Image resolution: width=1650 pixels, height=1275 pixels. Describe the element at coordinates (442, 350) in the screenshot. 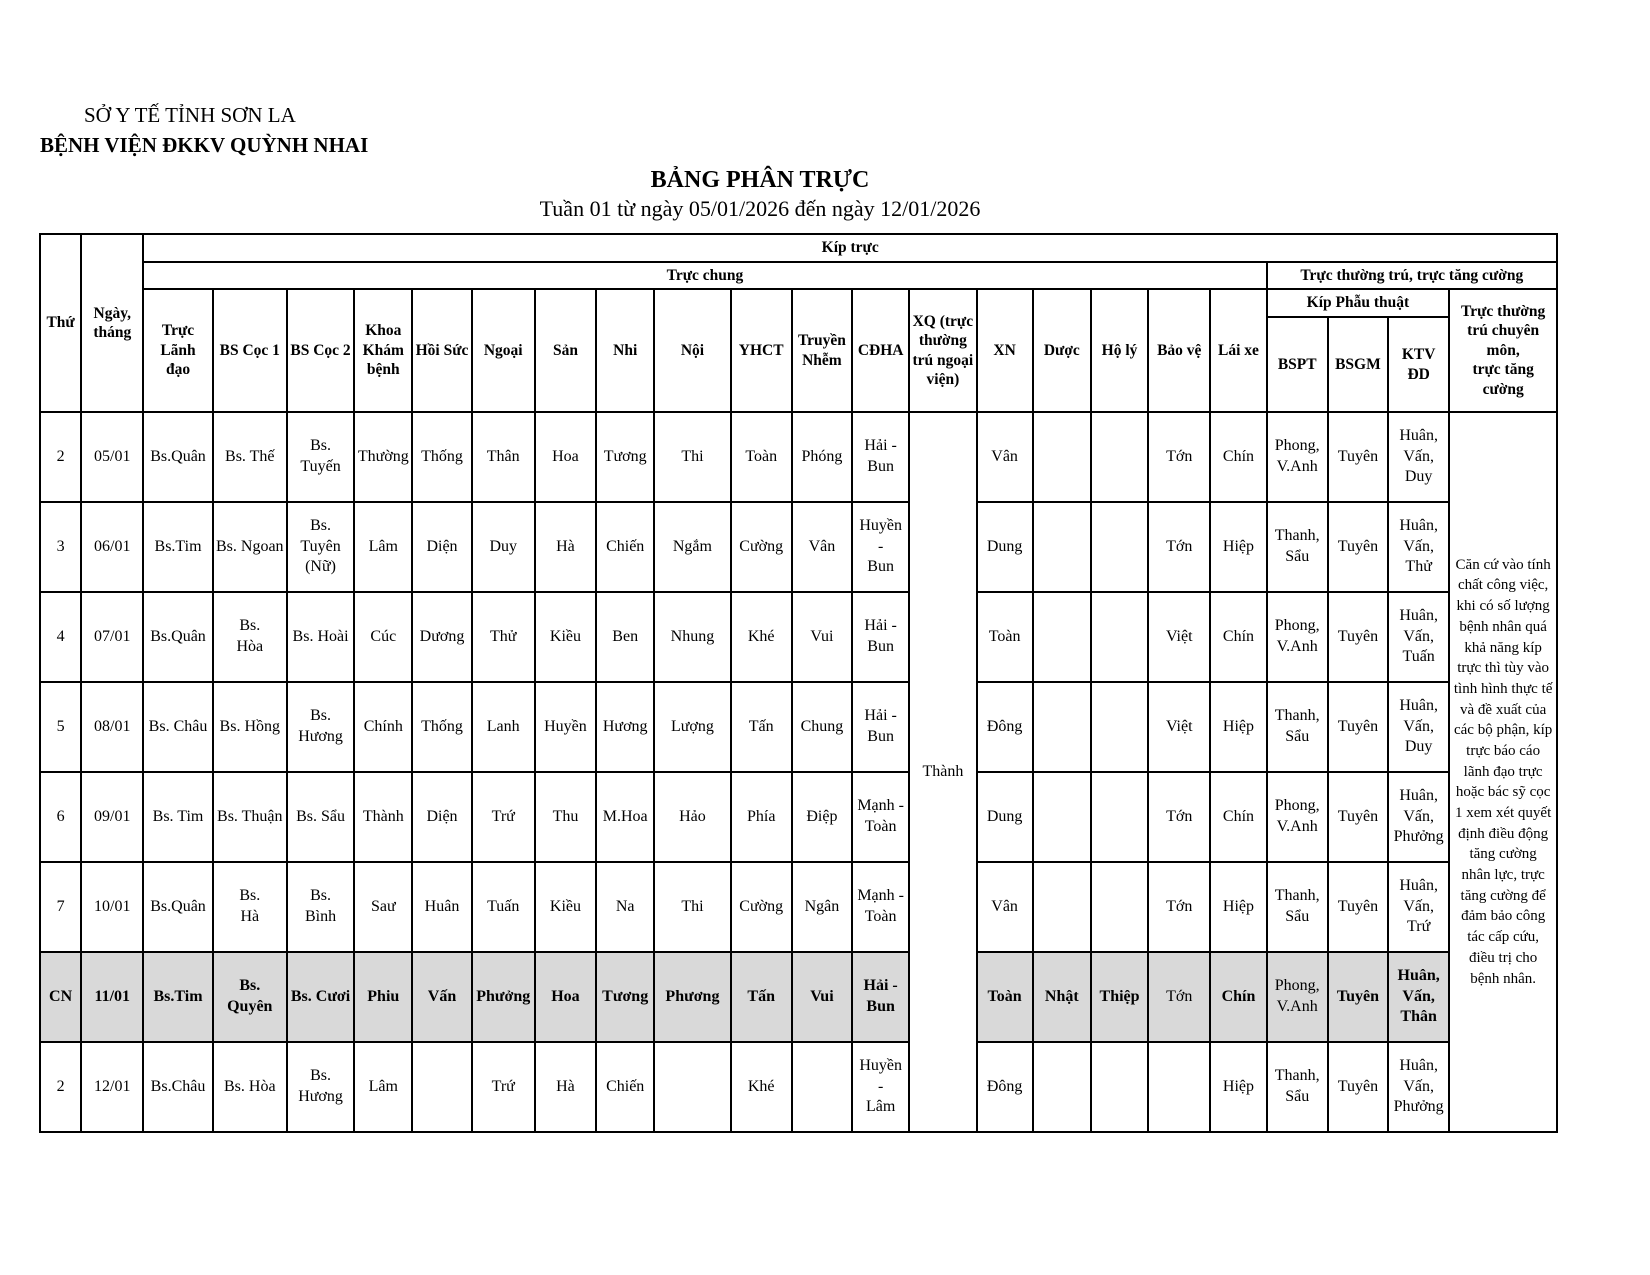

I see `col-header-hoi-suc: Hồi Sức` at that location.